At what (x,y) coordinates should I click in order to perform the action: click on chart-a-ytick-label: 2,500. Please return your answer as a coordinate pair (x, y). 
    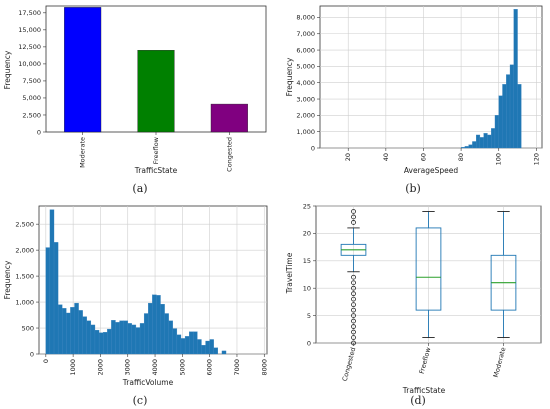
    Looking at the image, I should click on (31, 115).